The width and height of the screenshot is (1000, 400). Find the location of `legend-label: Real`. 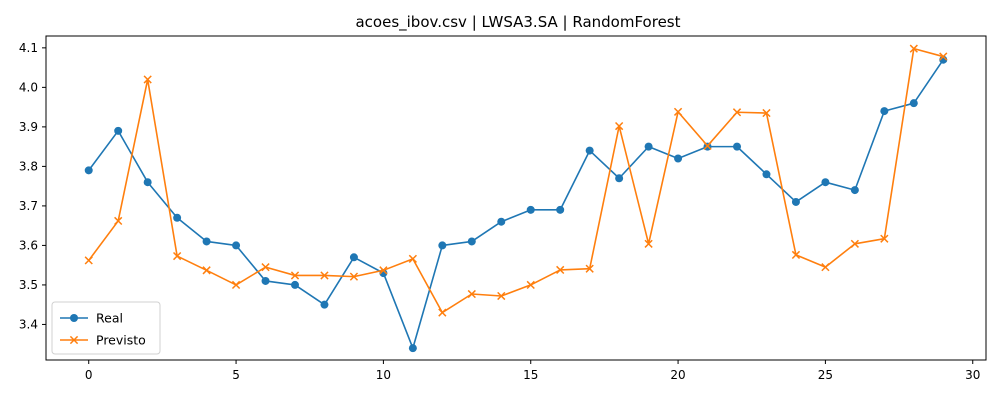

legend-label: Real is located at coordinates (109, 318).